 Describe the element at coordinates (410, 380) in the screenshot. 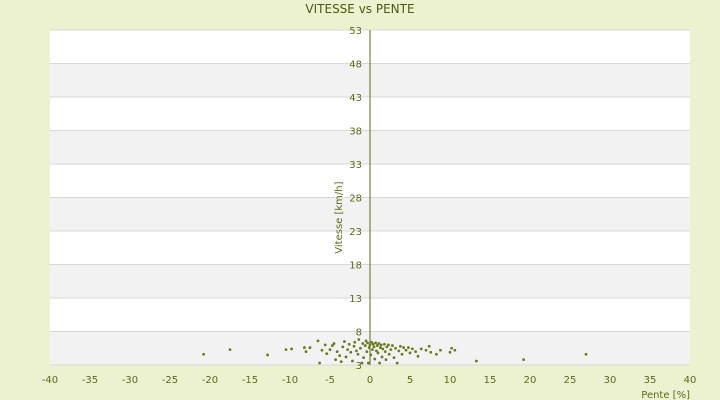

I see `x-tick-label: 5` at that location.